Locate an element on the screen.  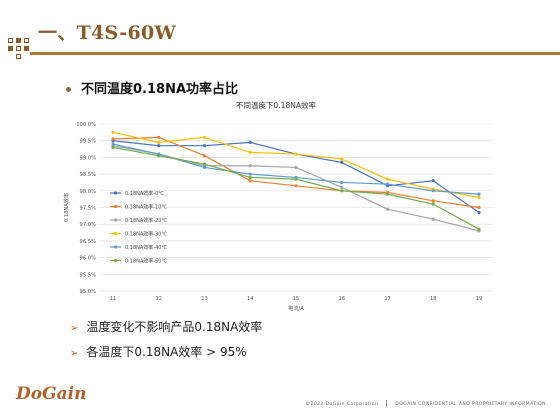
y-tick-label: 98.0% is located at coordinates (88, 192).